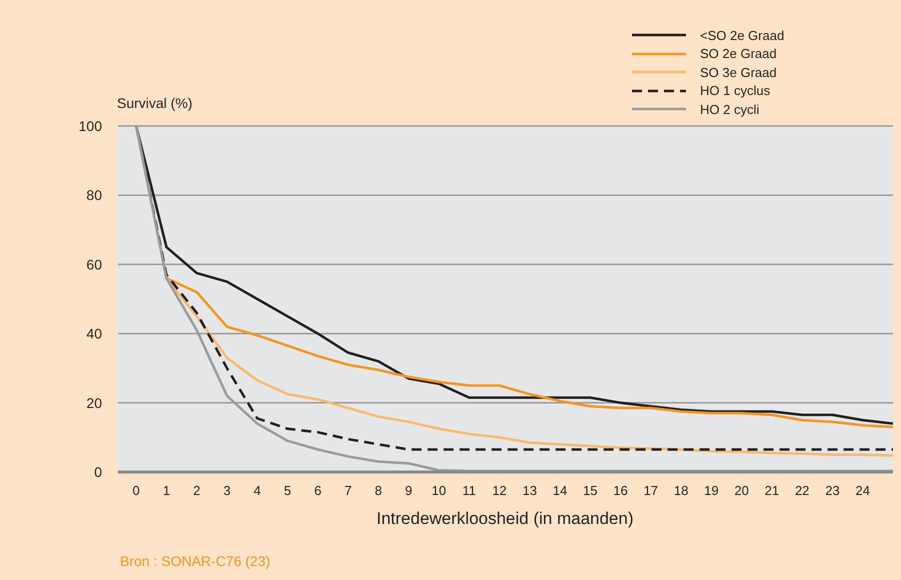 This screenshot has height=580, width=901. What do you see at coordinates (136, 490) in the screenshot?
I see `x-tick-label: 0` at bounding box center [136, 490].